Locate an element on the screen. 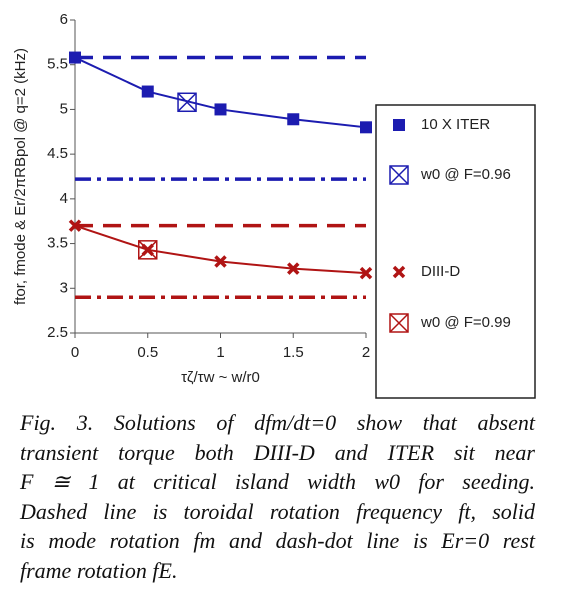  legend-label: w0 @ F=0.96 is located at coordinates (465, 174).